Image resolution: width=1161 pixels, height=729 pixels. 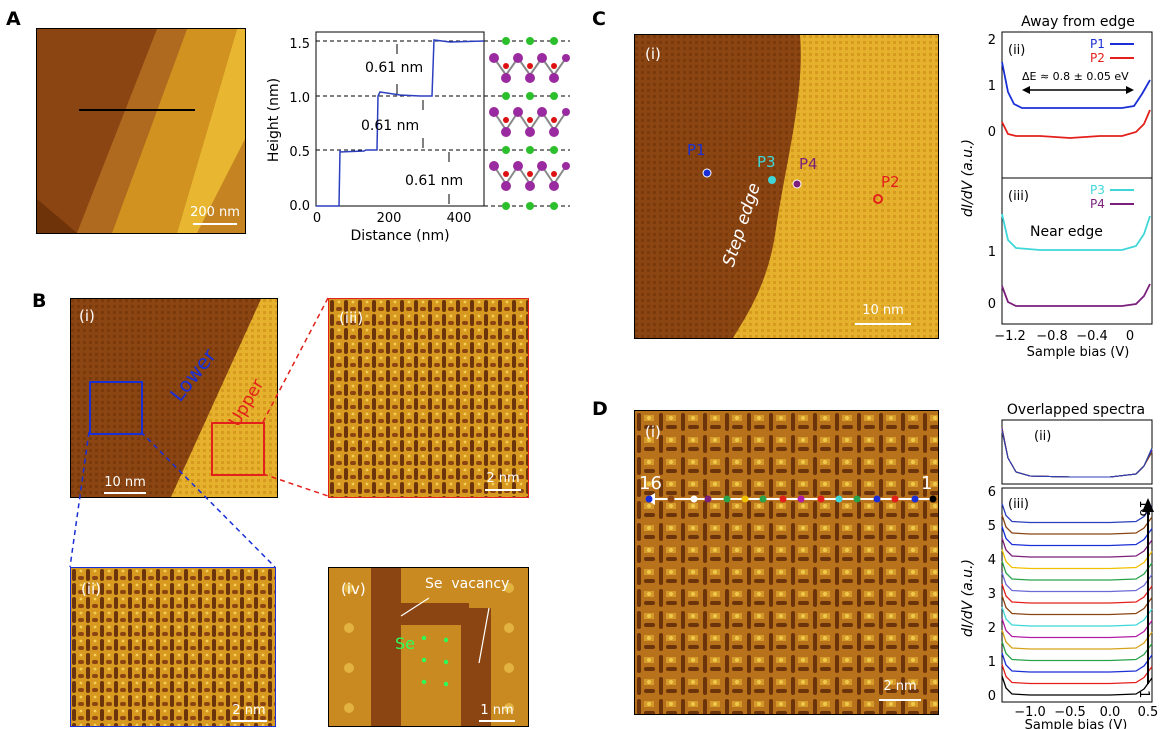 I want to click on se-vacancy-label: Se vacancy, so click(x=467, y=584).